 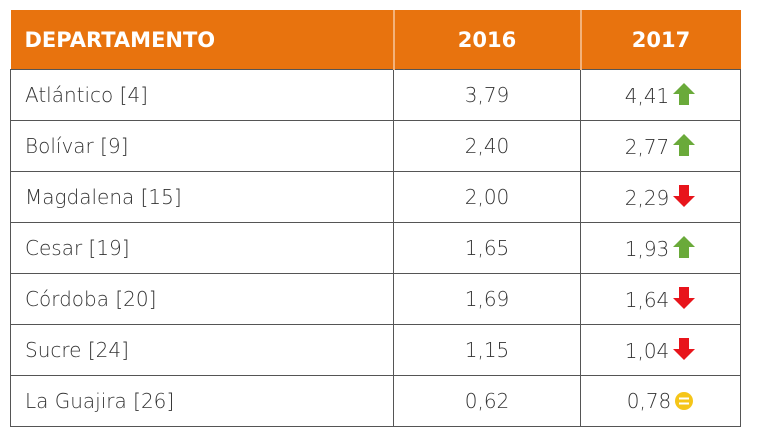 I want to click on table-cell: 1,15, so click(x=487, y=350).